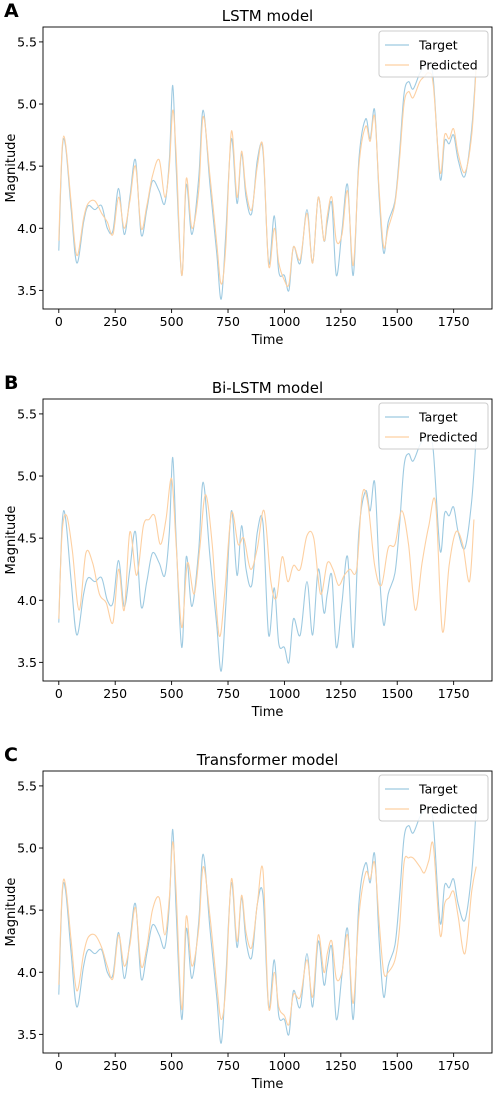  I want to click on chart-title: Transformer model, so click(267, 760).